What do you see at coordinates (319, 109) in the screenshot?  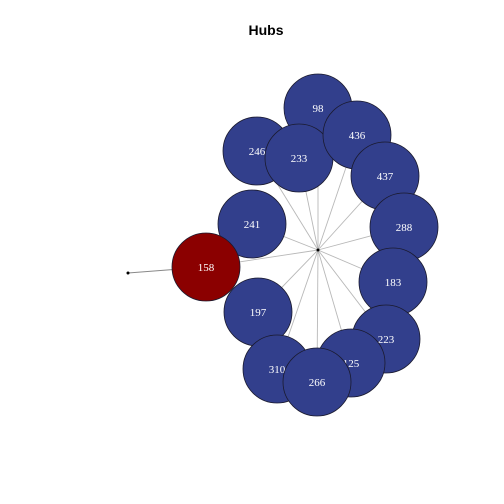 I see `node-label-98: 98` at bounding box center [319, 109].